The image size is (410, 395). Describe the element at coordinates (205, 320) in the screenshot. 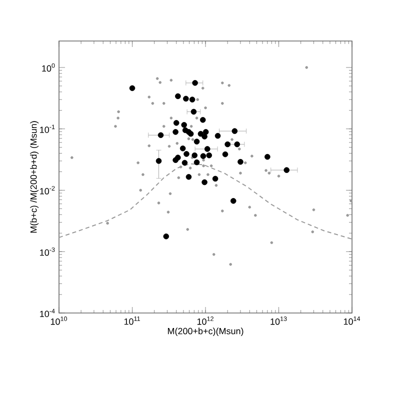

I see `x-tick-label: 10$^{12}$` at that location.